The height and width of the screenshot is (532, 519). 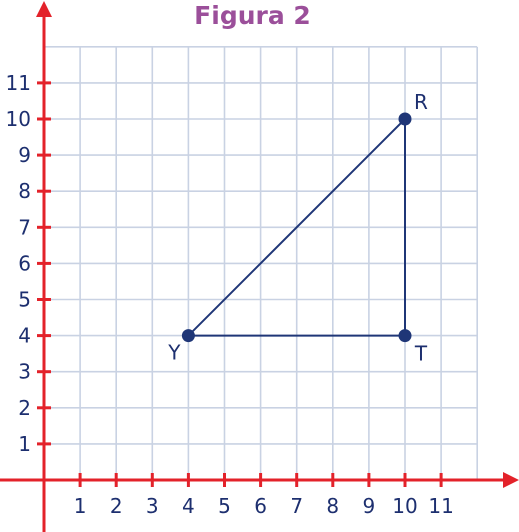 I want to click on x-axis-arrowhead, so click(x=511, y=480).